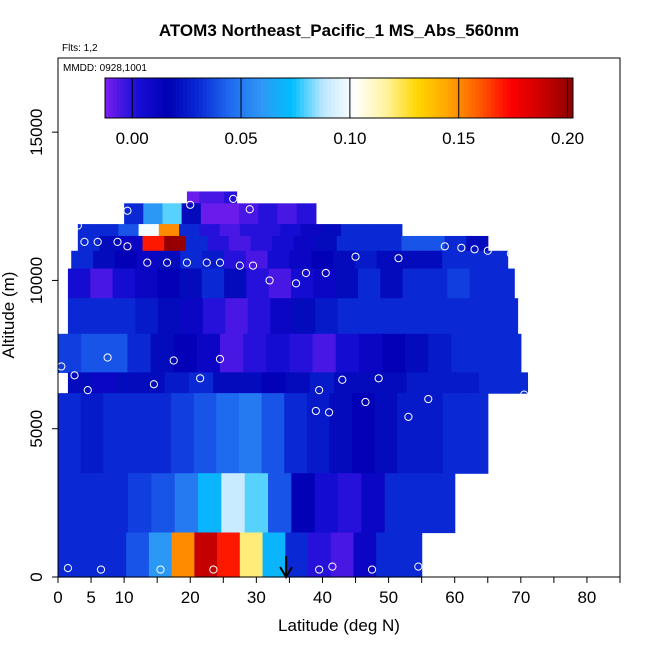 The height and width of the screenshot is (650, 650). What do you see at coordinates (80, 48) in the screenshot?
I see `flights-label: Flts: 1,2` at bounding box center [80, 48].